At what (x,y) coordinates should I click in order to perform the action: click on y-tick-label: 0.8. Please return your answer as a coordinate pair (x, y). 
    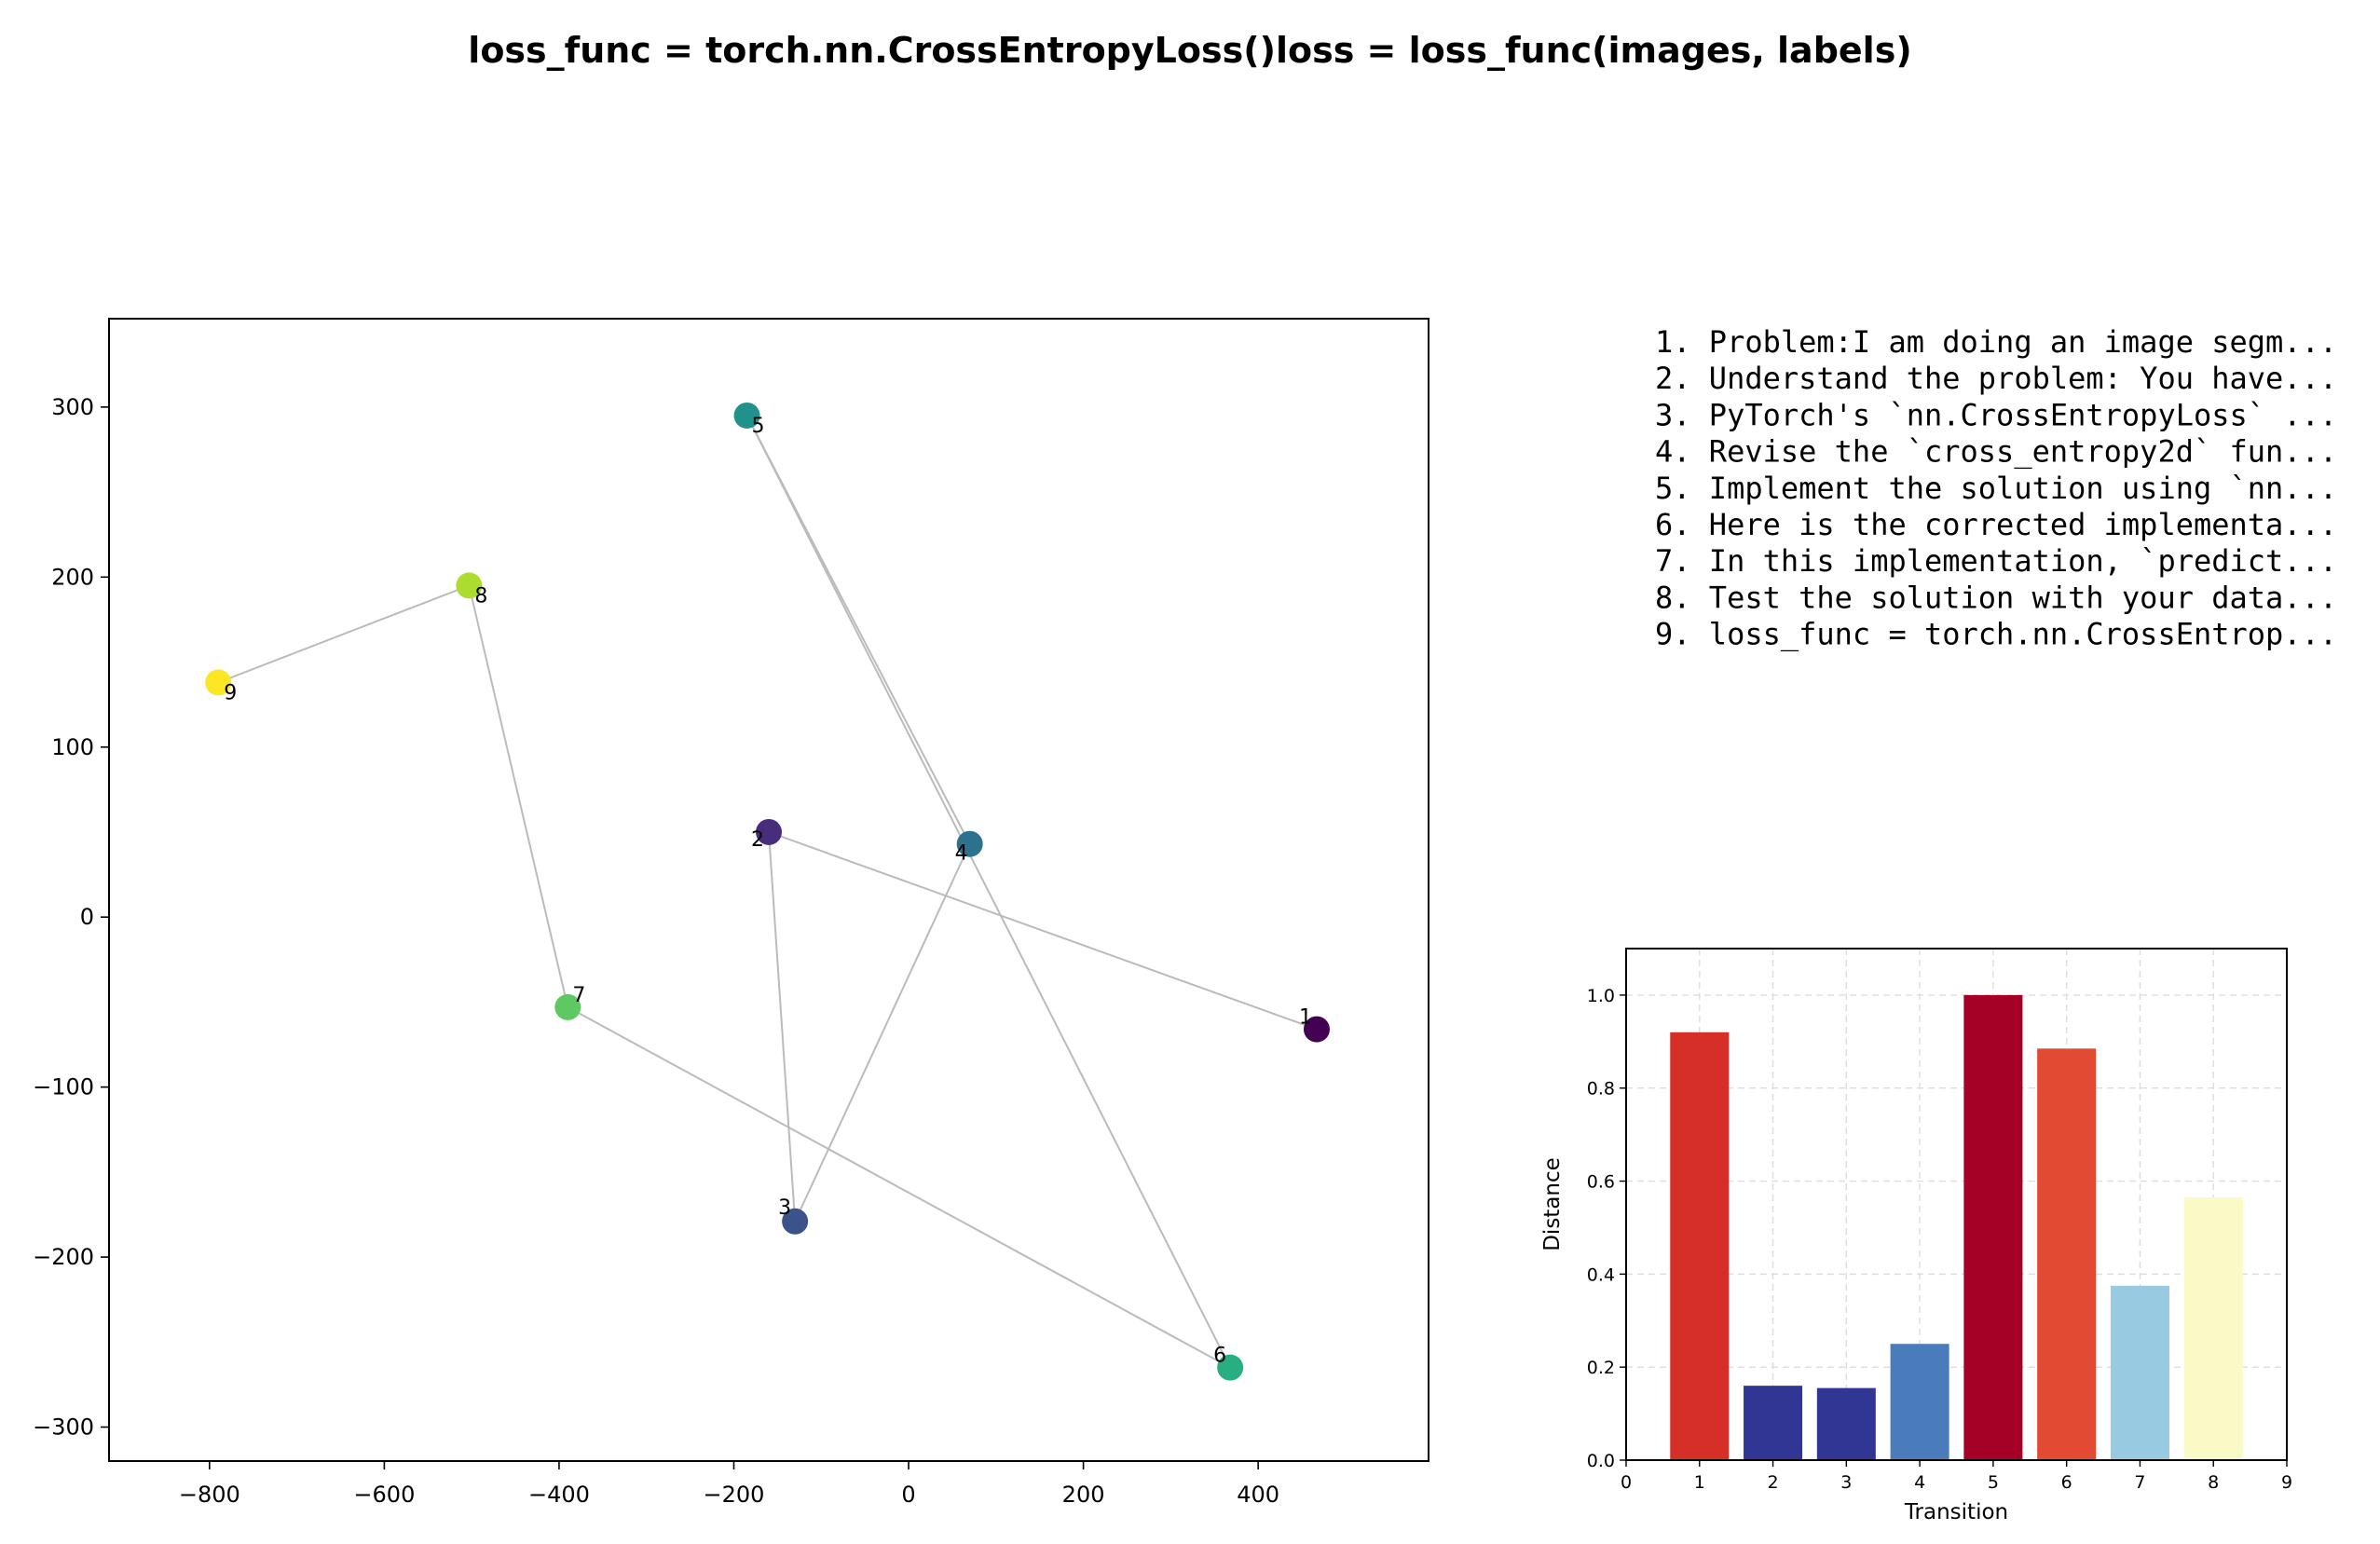
    Looking at the image, I should click on (1601, 1089).